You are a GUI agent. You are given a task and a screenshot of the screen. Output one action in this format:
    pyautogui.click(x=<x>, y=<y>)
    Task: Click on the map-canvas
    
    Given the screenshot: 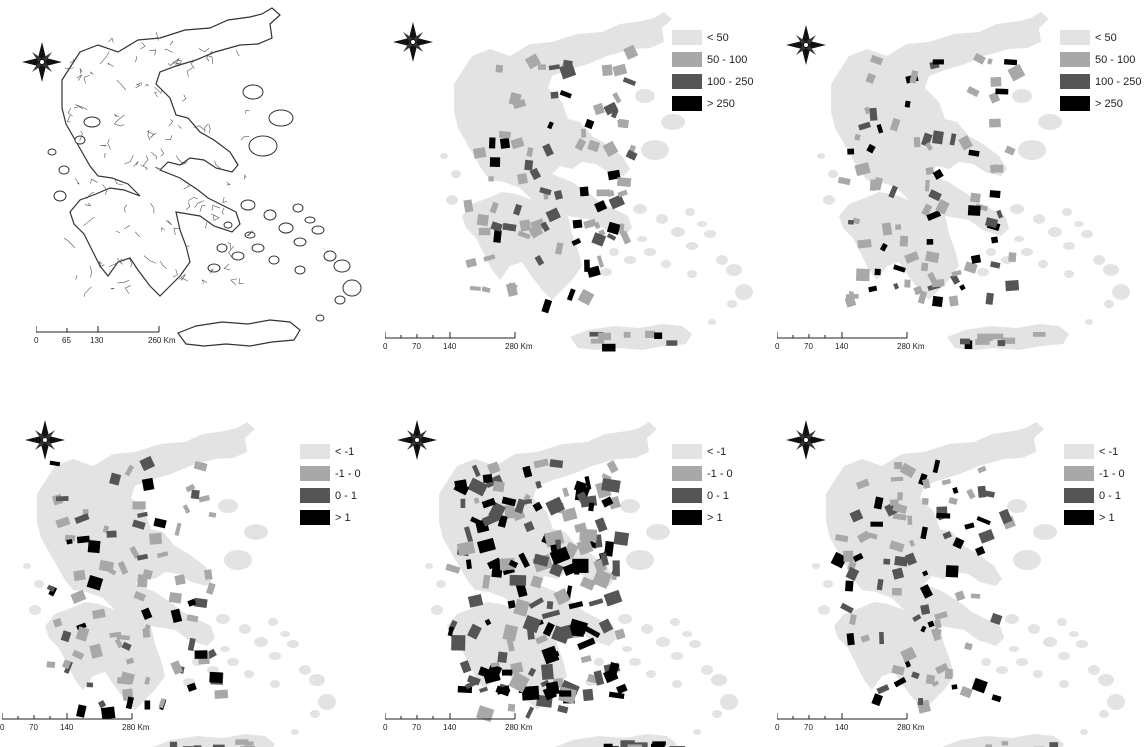 What is the action you would take?
    pyautogui.click(x=192, y=177)
    